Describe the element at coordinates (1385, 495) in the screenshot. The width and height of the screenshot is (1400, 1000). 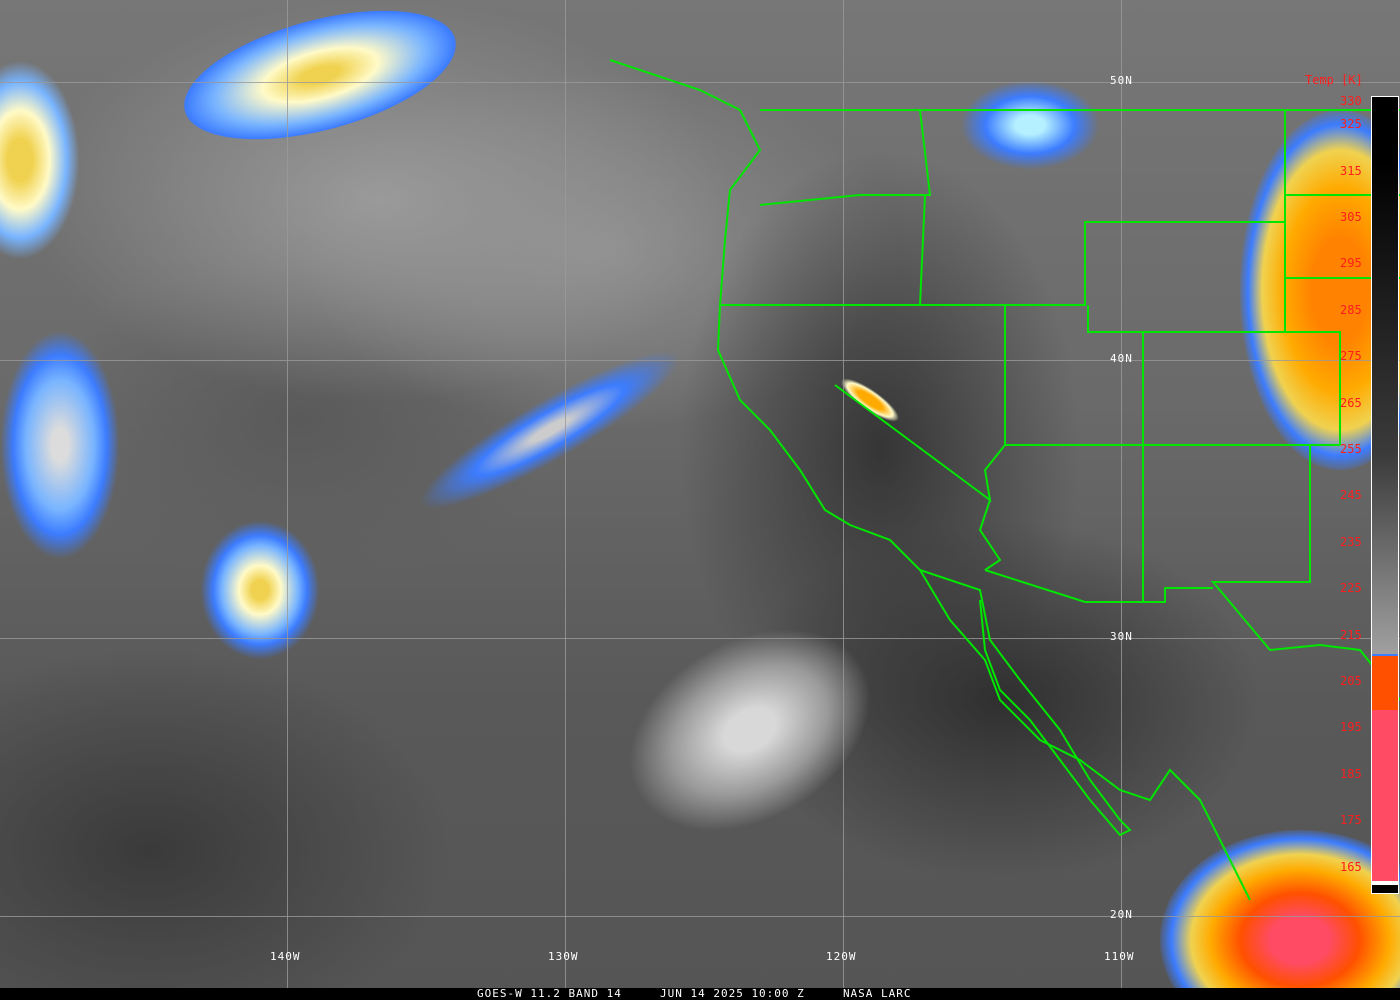
I see `colorbar-cold-end` at that location.